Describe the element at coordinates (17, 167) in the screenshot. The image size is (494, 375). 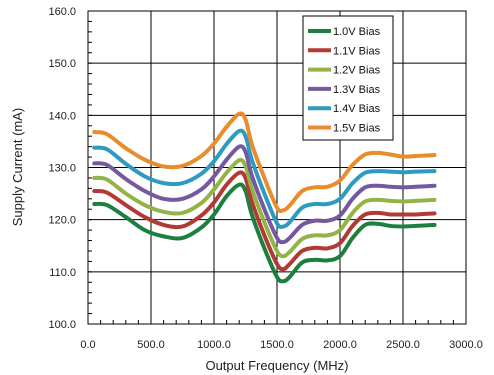
I see `y-axis-title: Supply Current (mA)` at that location.